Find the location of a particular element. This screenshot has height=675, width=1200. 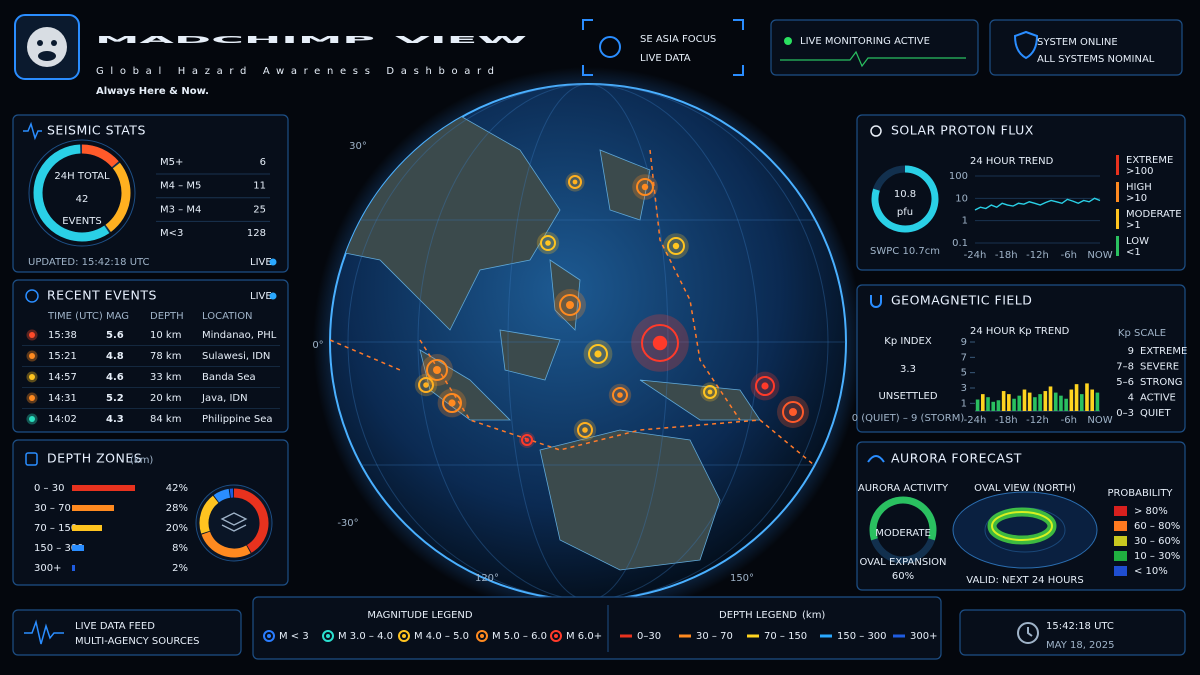

panel-title: SEISMIC STATS is located at coordinates (96, 130).